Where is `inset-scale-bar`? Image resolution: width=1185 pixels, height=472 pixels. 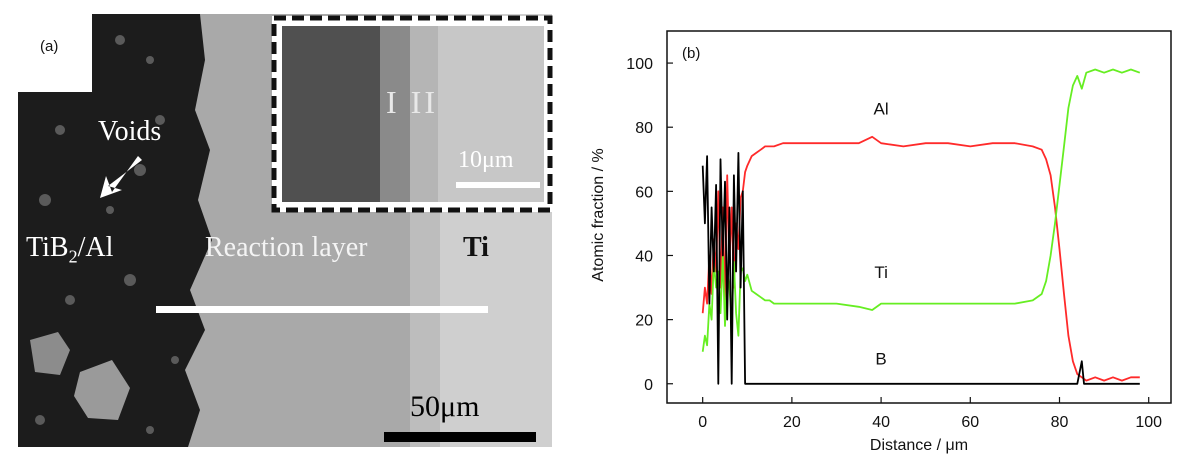
inset-scale-bar is located at coordinates (498, 185).